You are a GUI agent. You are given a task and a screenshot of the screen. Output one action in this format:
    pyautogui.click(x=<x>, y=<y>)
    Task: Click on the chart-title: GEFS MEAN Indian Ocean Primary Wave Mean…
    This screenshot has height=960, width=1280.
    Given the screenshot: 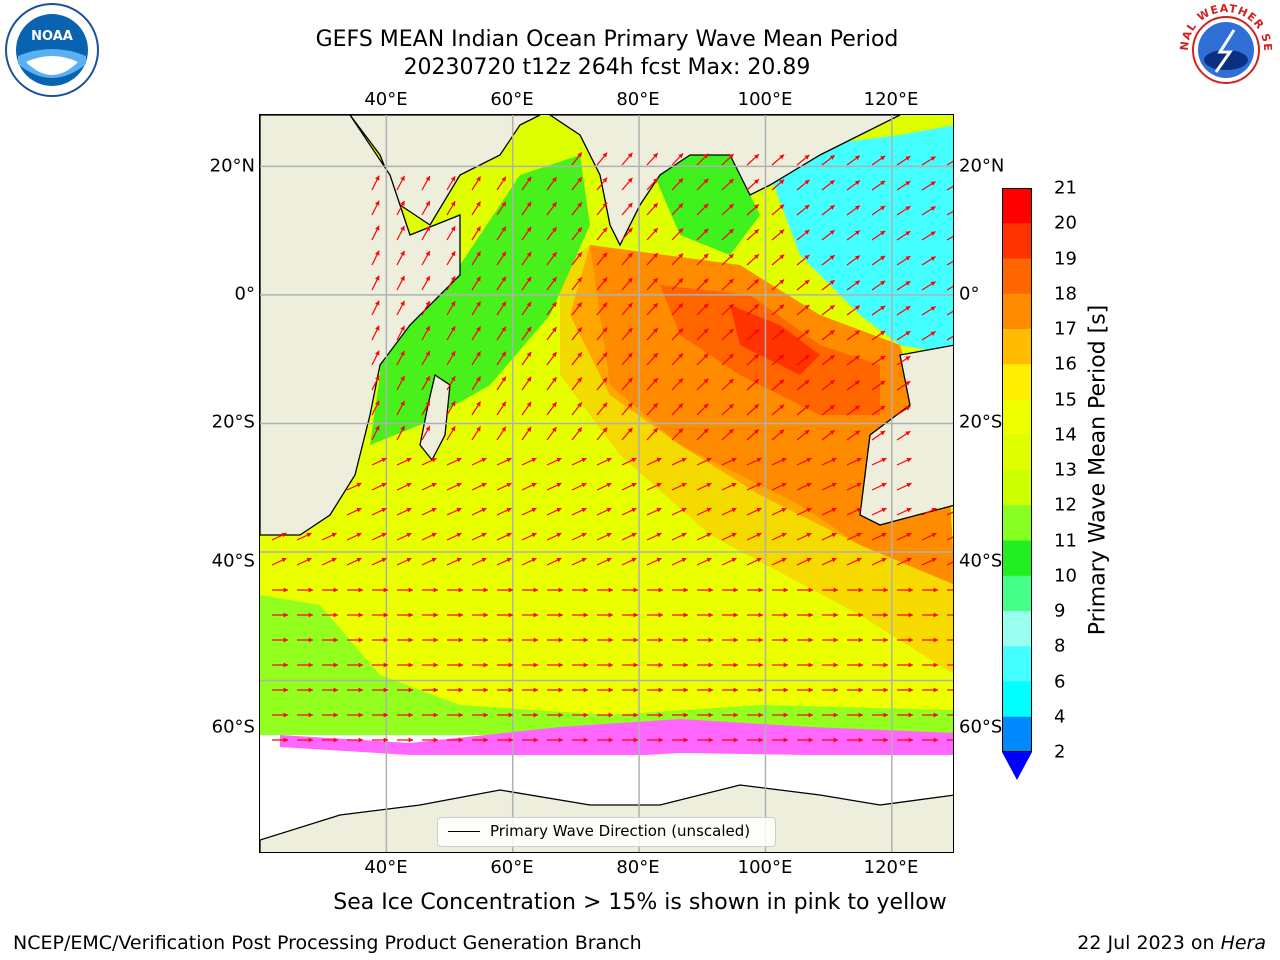 What is the action you would take?
    pyautogui.click(x=607, y=54)
    